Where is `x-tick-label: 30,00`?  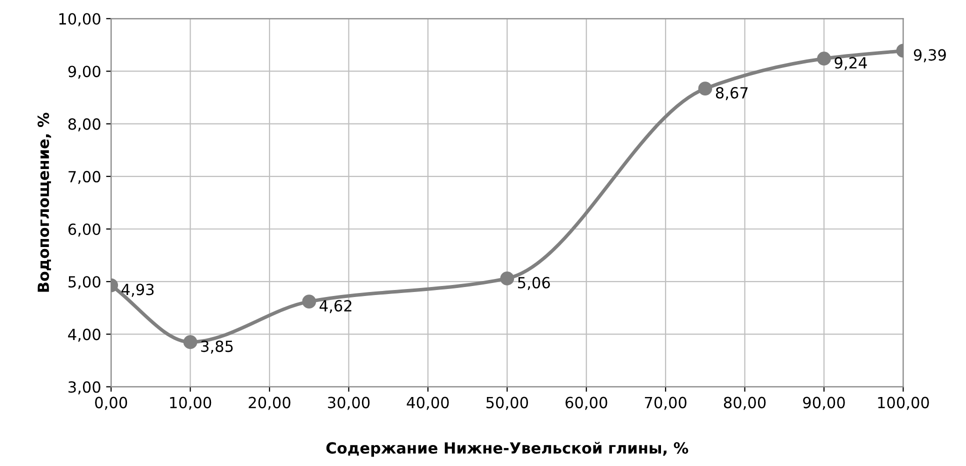
x-tick-label: 30,00 is located at coordinates (349, 403).